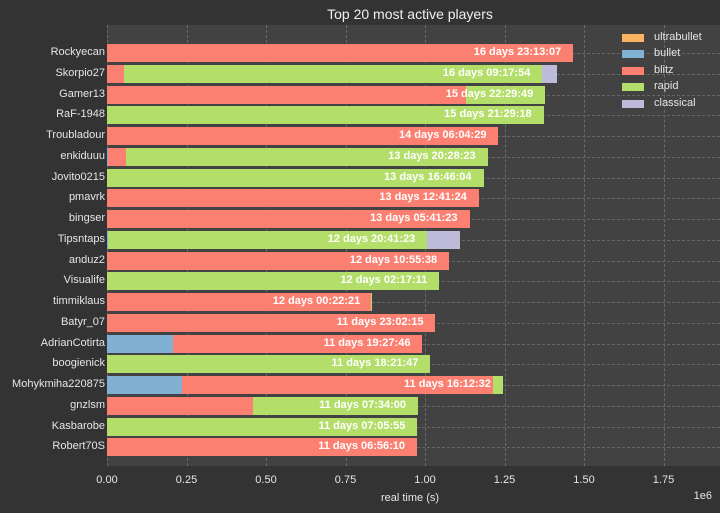 This screenshot has width=720, height=513. I want to click on y-tick-label: gnzlsm, so click(87, 404).